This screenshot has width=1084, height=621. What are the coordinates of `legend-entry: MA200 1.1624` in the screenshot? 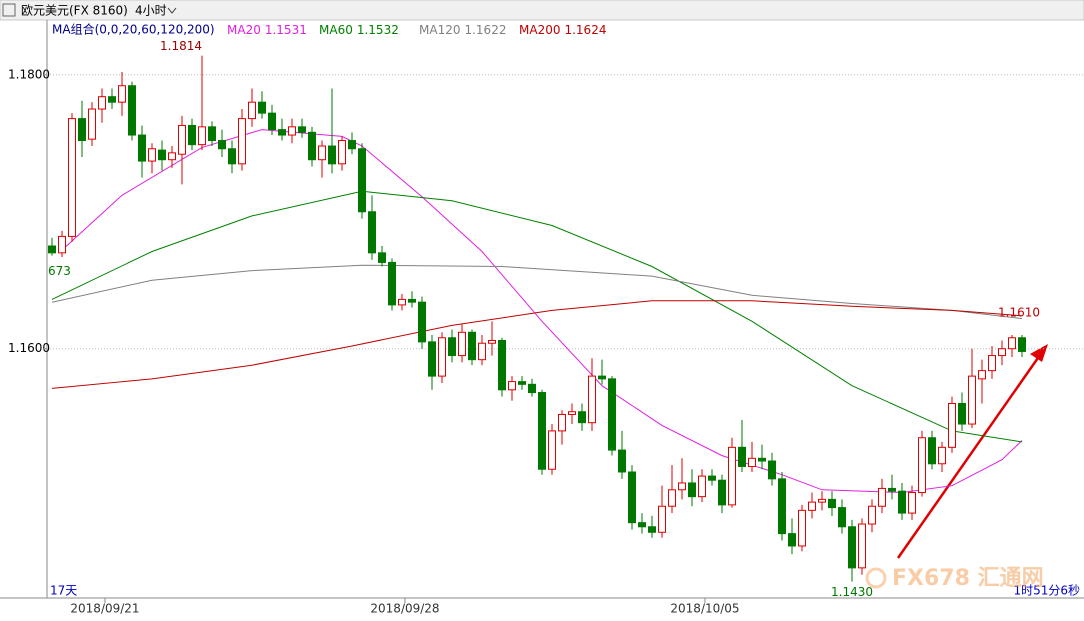 It's located at (562, 30).